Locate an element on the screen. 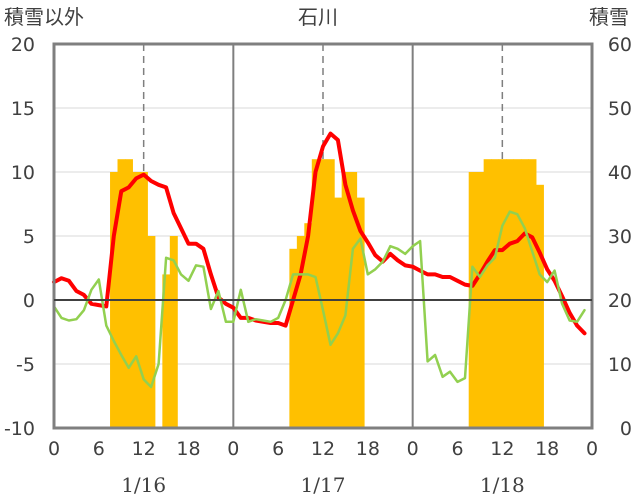 This screenshot has width=636, height=501. chart-title: 石川 is located at coordinates (318, 17).